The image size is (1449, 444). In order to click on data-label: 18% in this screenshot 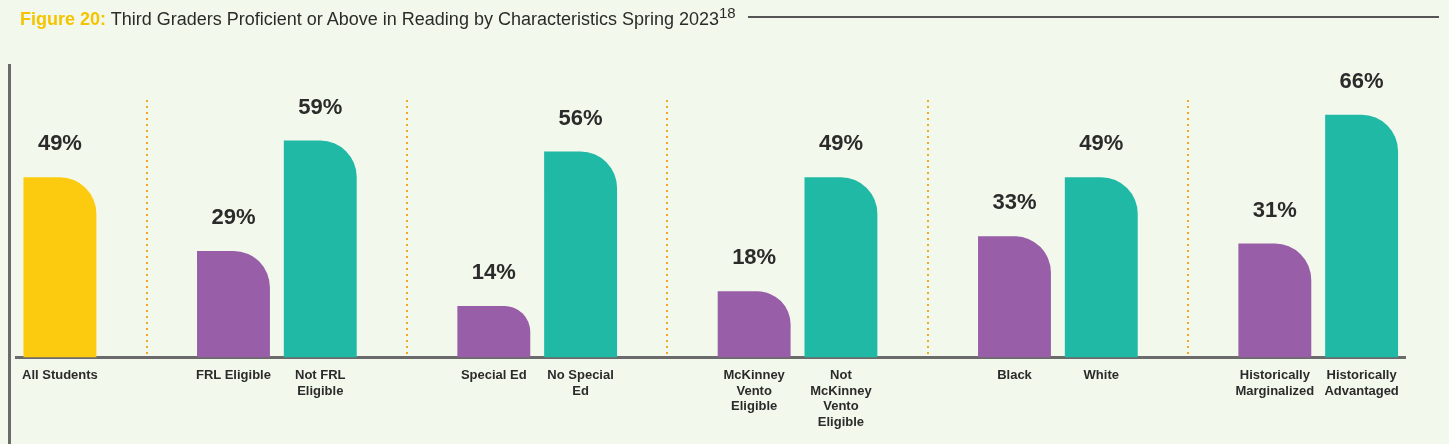, I will do `click(754, 257)`.